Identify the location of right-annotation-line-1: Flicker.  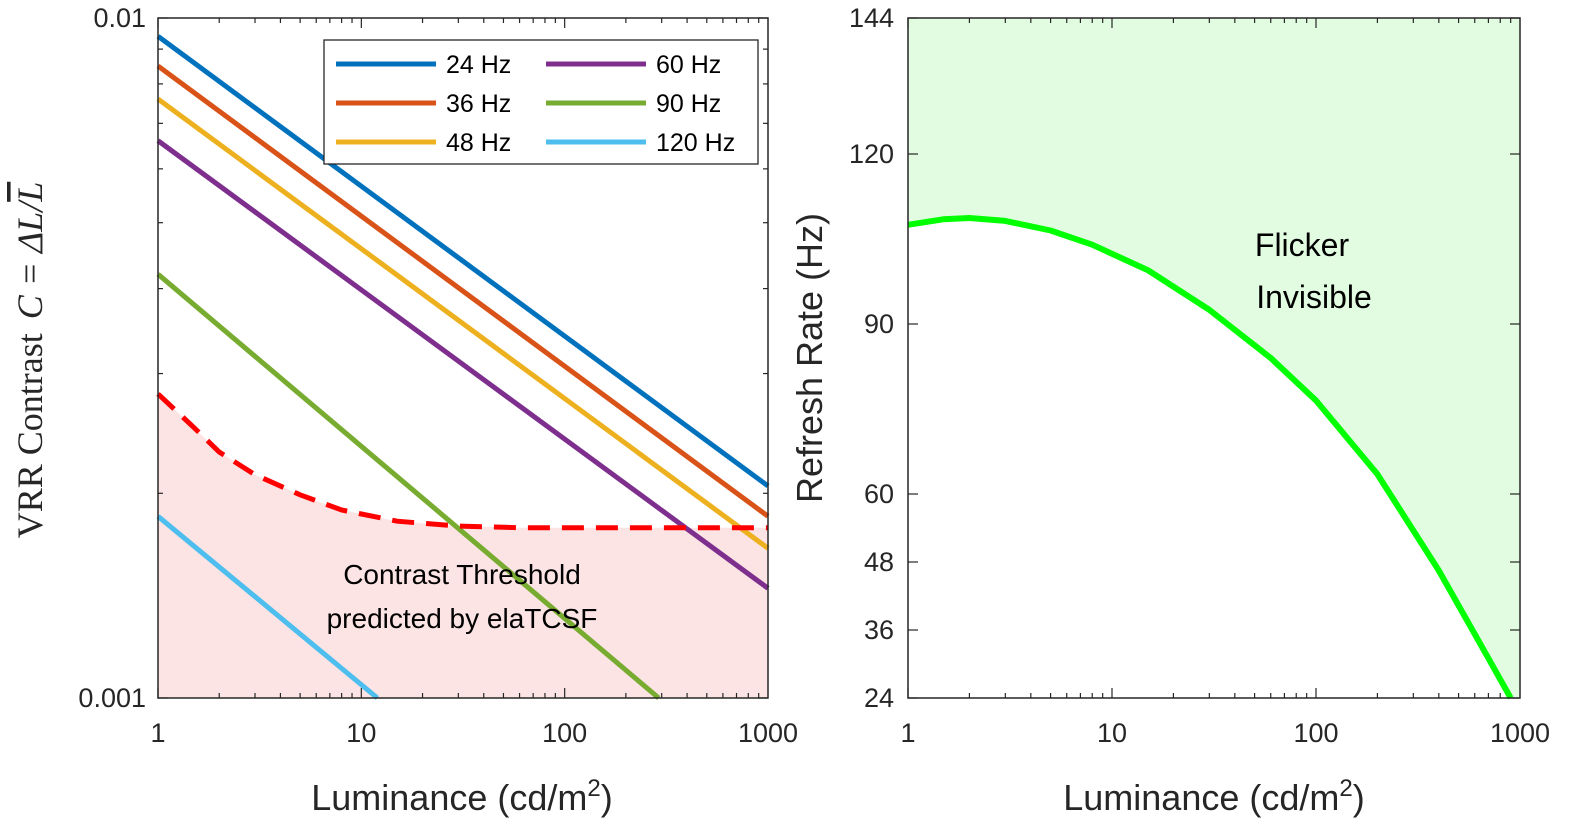
(1302, 245).